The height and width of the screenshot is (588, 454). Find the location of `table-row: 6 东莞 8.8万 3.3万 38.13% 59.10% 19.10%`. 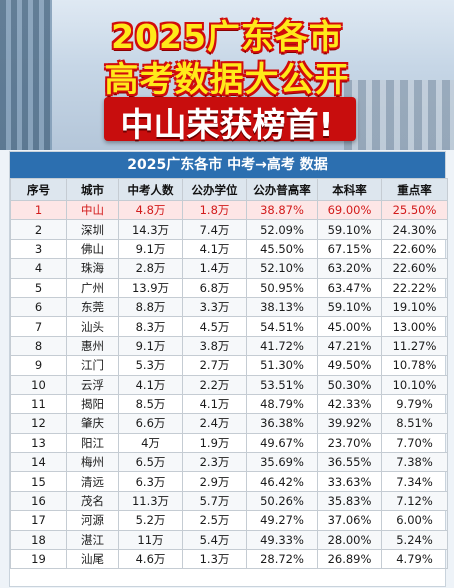

table-row: 6 东莞 8.8万 3.3万 38.13% 59.10% 19.10% is located at coordinates (229, 307).